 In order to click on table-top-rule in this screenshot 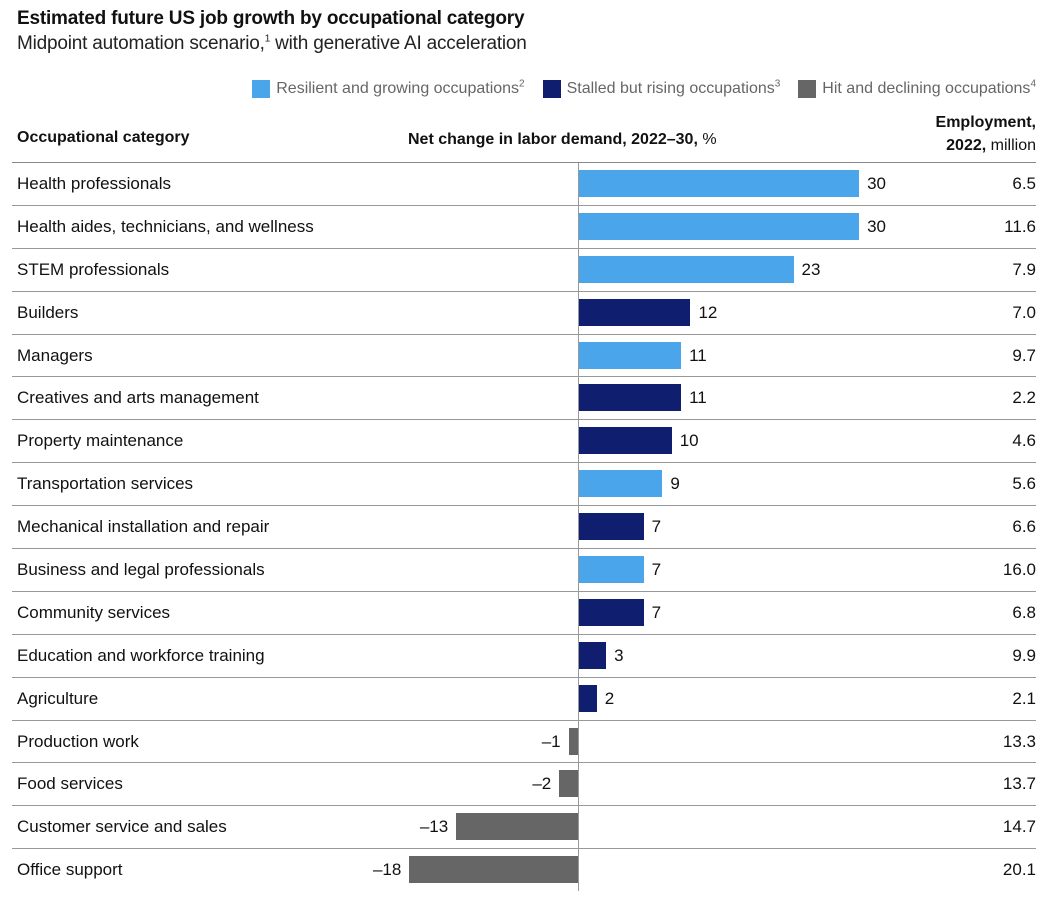, I will do `click(524, 162)`.